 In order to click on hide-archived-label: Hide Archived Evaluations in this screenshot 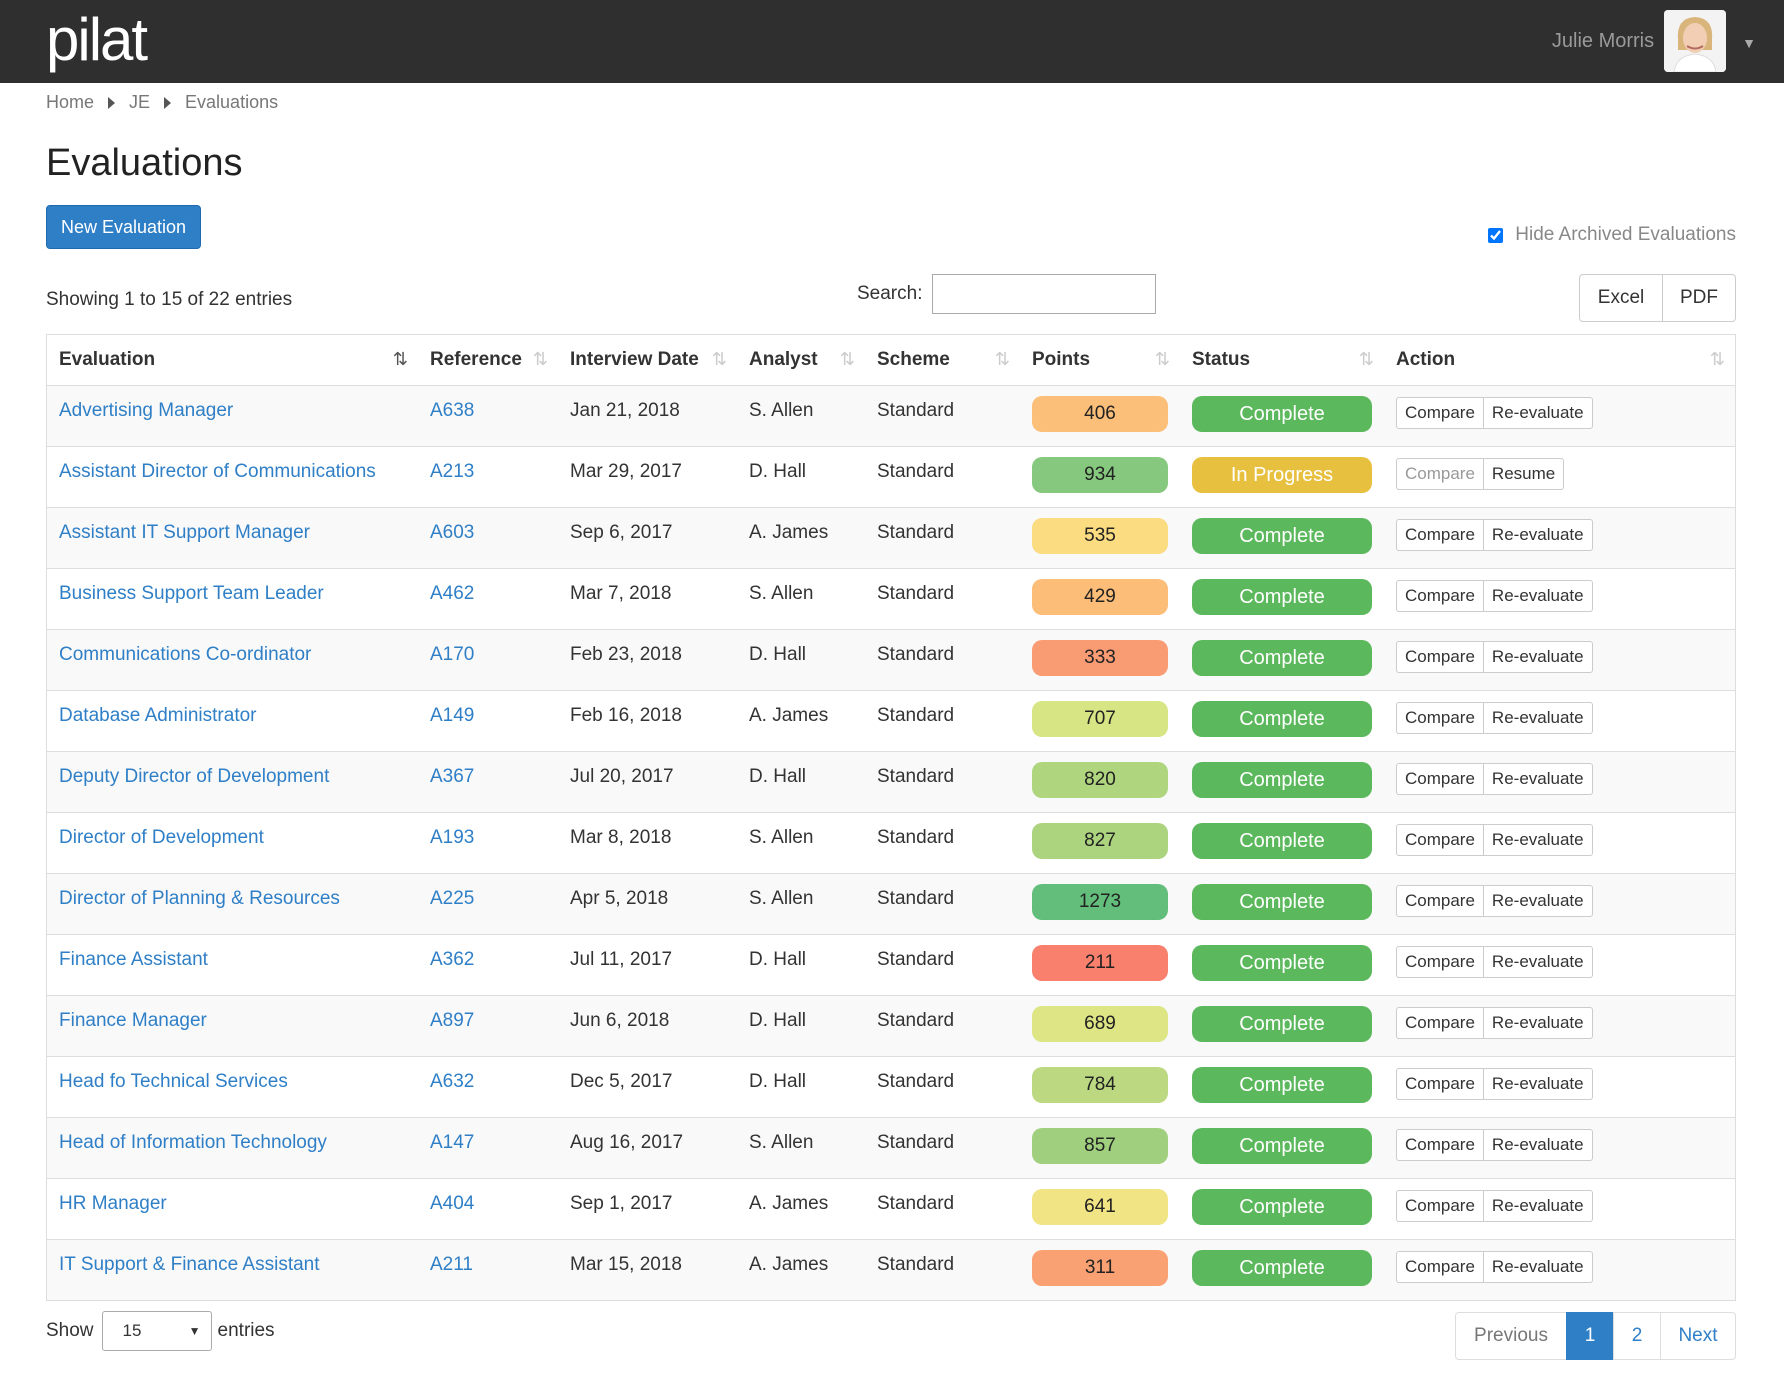, I will do `click(1625, 234)`.